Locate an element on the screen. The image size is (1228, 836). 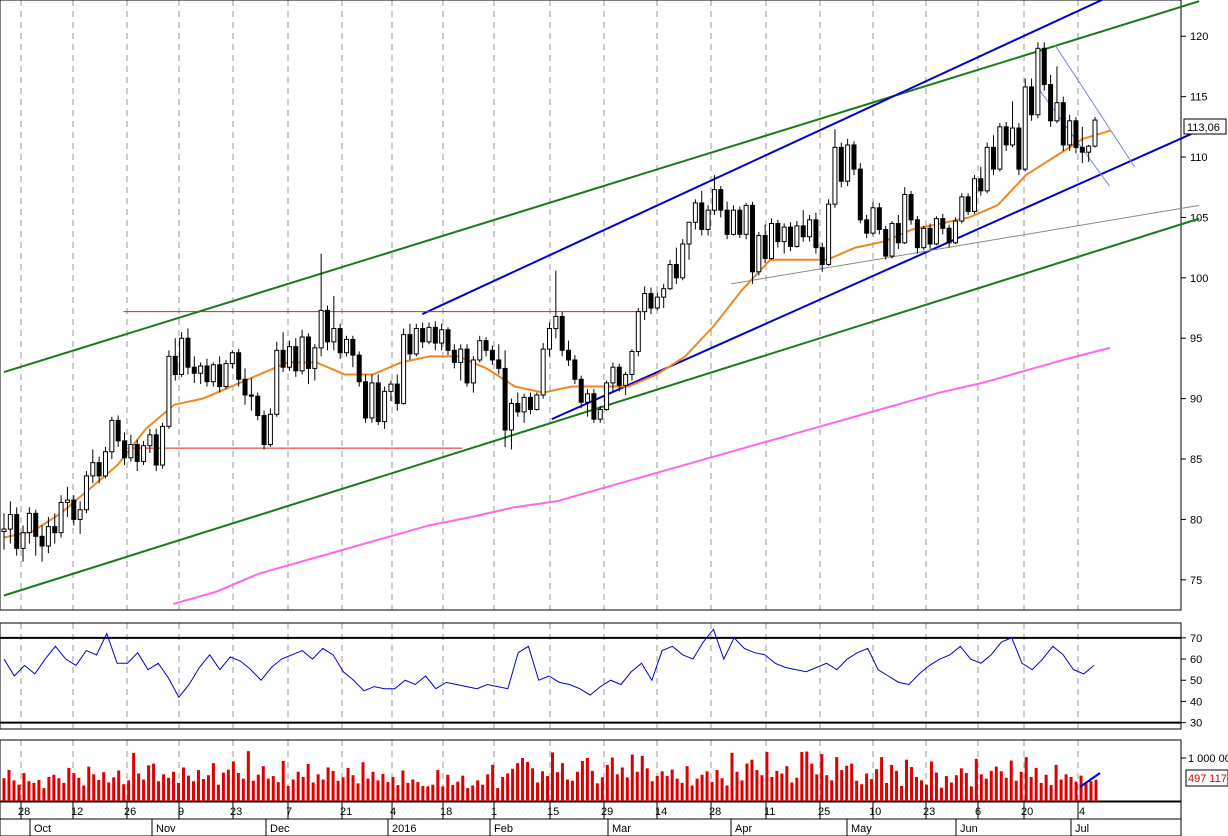
oscillator-tick-label: 30 is located at coordinates (1196, 724).